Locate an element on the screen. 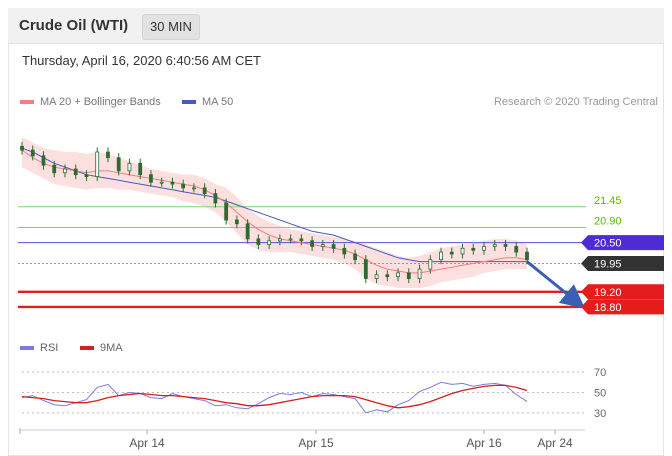 This screenshot has width=672, height=456. legend-rsi: RSI is located at coordinates (39, 348).